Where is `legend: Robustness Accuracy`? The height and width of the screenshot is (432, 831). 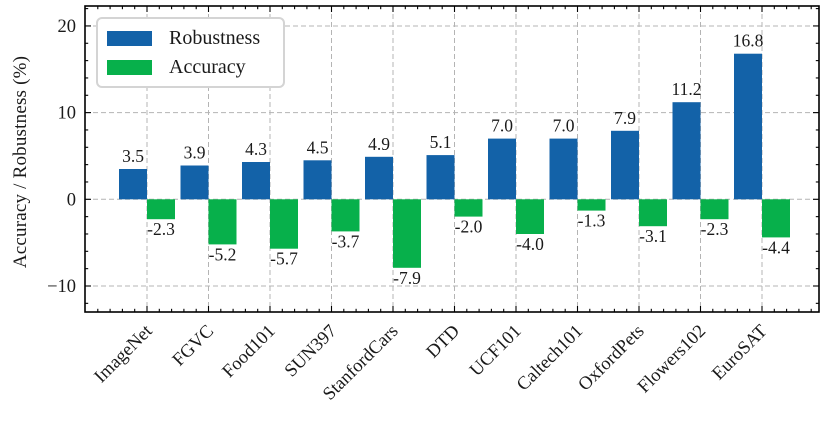
legend: Robustness Accuracy is located at coordinates (190, 52).